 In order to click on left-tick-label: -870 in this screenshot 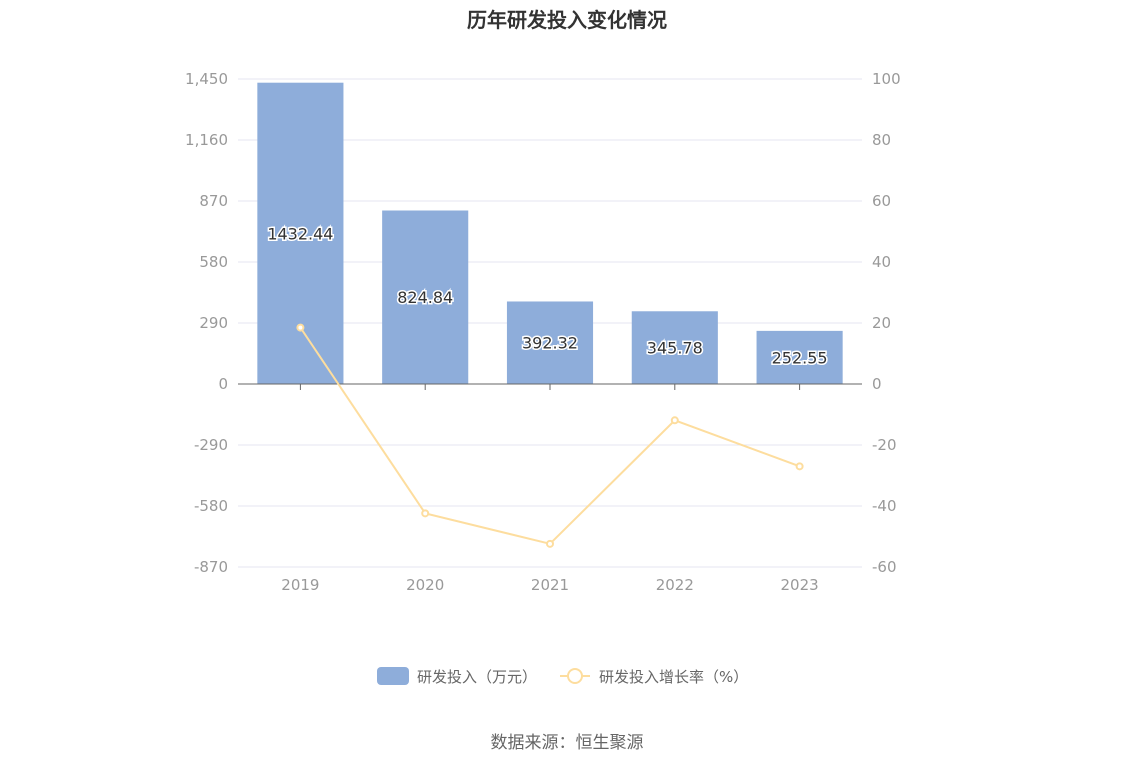, I will do `click(211, 567)`.